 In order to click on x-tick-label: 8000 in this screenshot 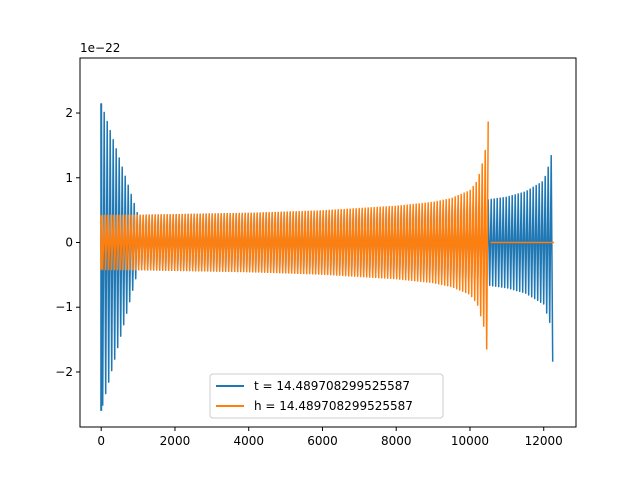, I will do `click(396, 441)`.